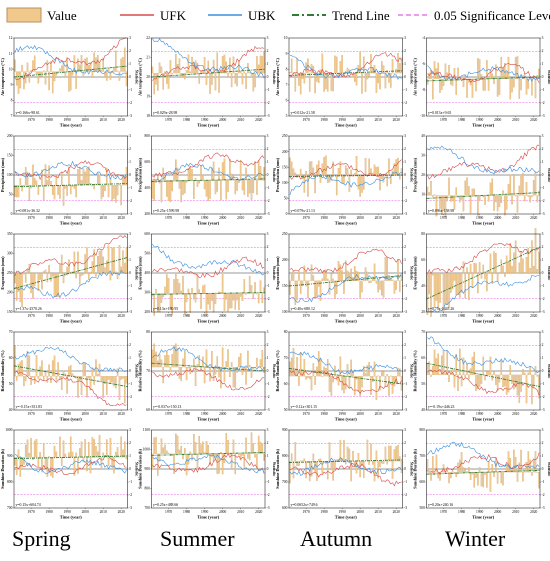 This screenshot has height=561, width=550. I want to click on ufk-line, so click(345, 261).